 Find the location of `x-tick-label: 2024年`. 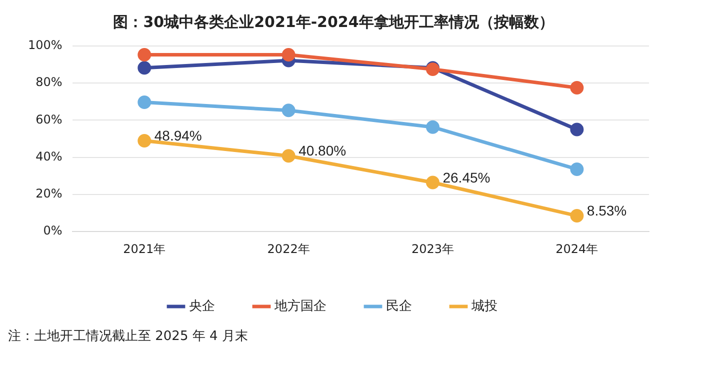

x-tick-label: 2024年 is located at coordinates (577, 249).